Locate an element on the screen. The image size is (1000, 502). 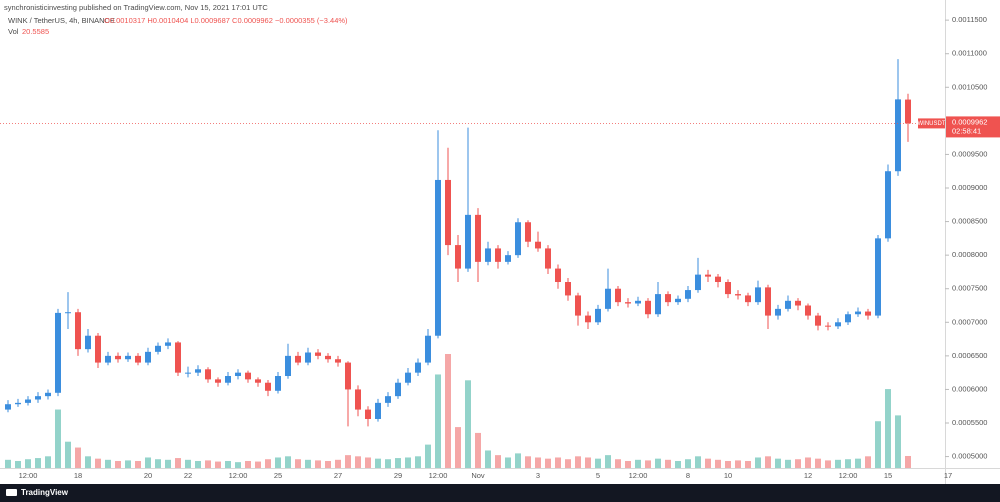
y-tick-label: 0.0010500 is located at coordinates (969, 86).